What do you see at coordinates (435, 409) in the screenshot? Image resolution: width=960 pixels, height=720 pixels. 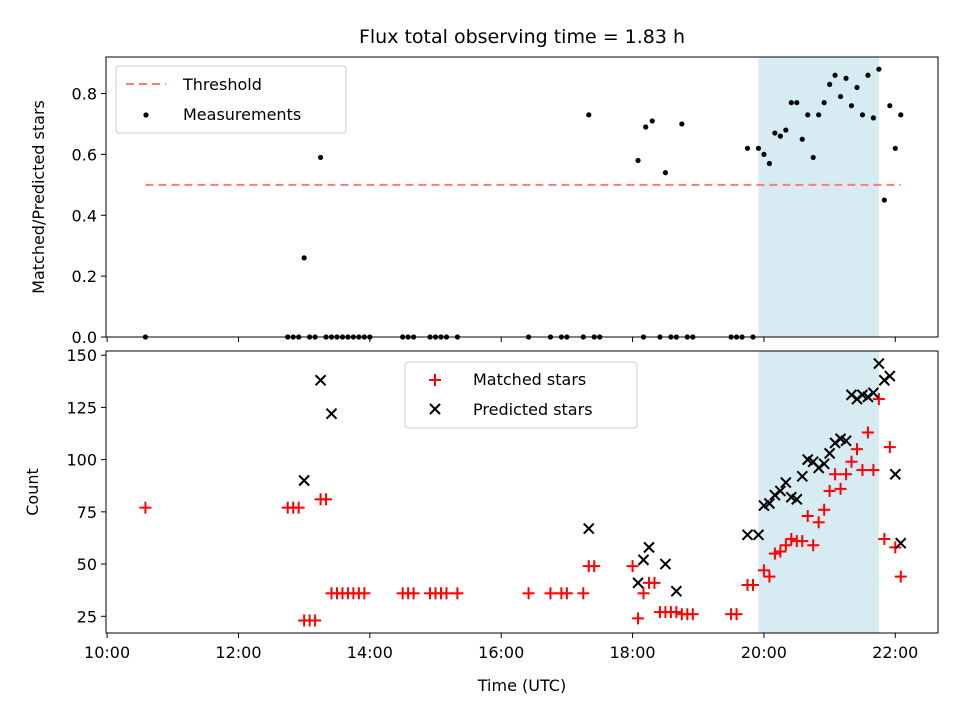 I see `legend-predicted-swatch` at bounding box center [435, 409].